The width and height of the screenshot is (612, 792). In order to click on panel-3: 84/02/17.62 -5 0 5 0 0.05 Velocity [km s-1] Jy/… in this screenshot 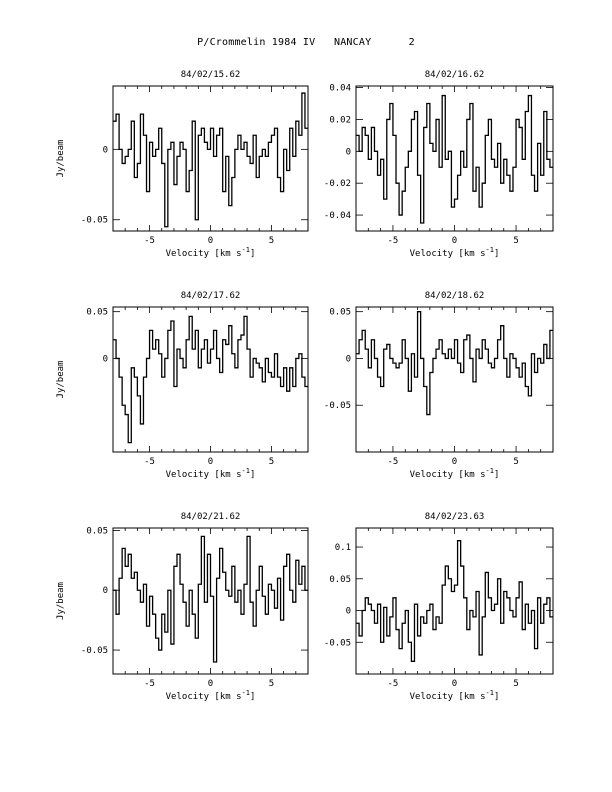, I will do `click(182, 385)`.